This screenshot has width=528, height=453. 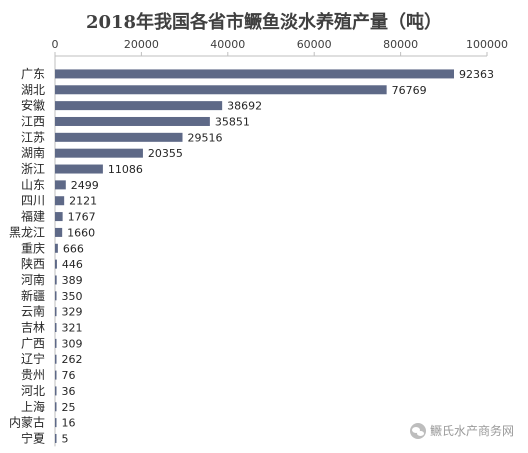 What do you see at coordinates (33, 201) in the screenshot?
I see `category-label: 四川` at bounding box center [33, 201].